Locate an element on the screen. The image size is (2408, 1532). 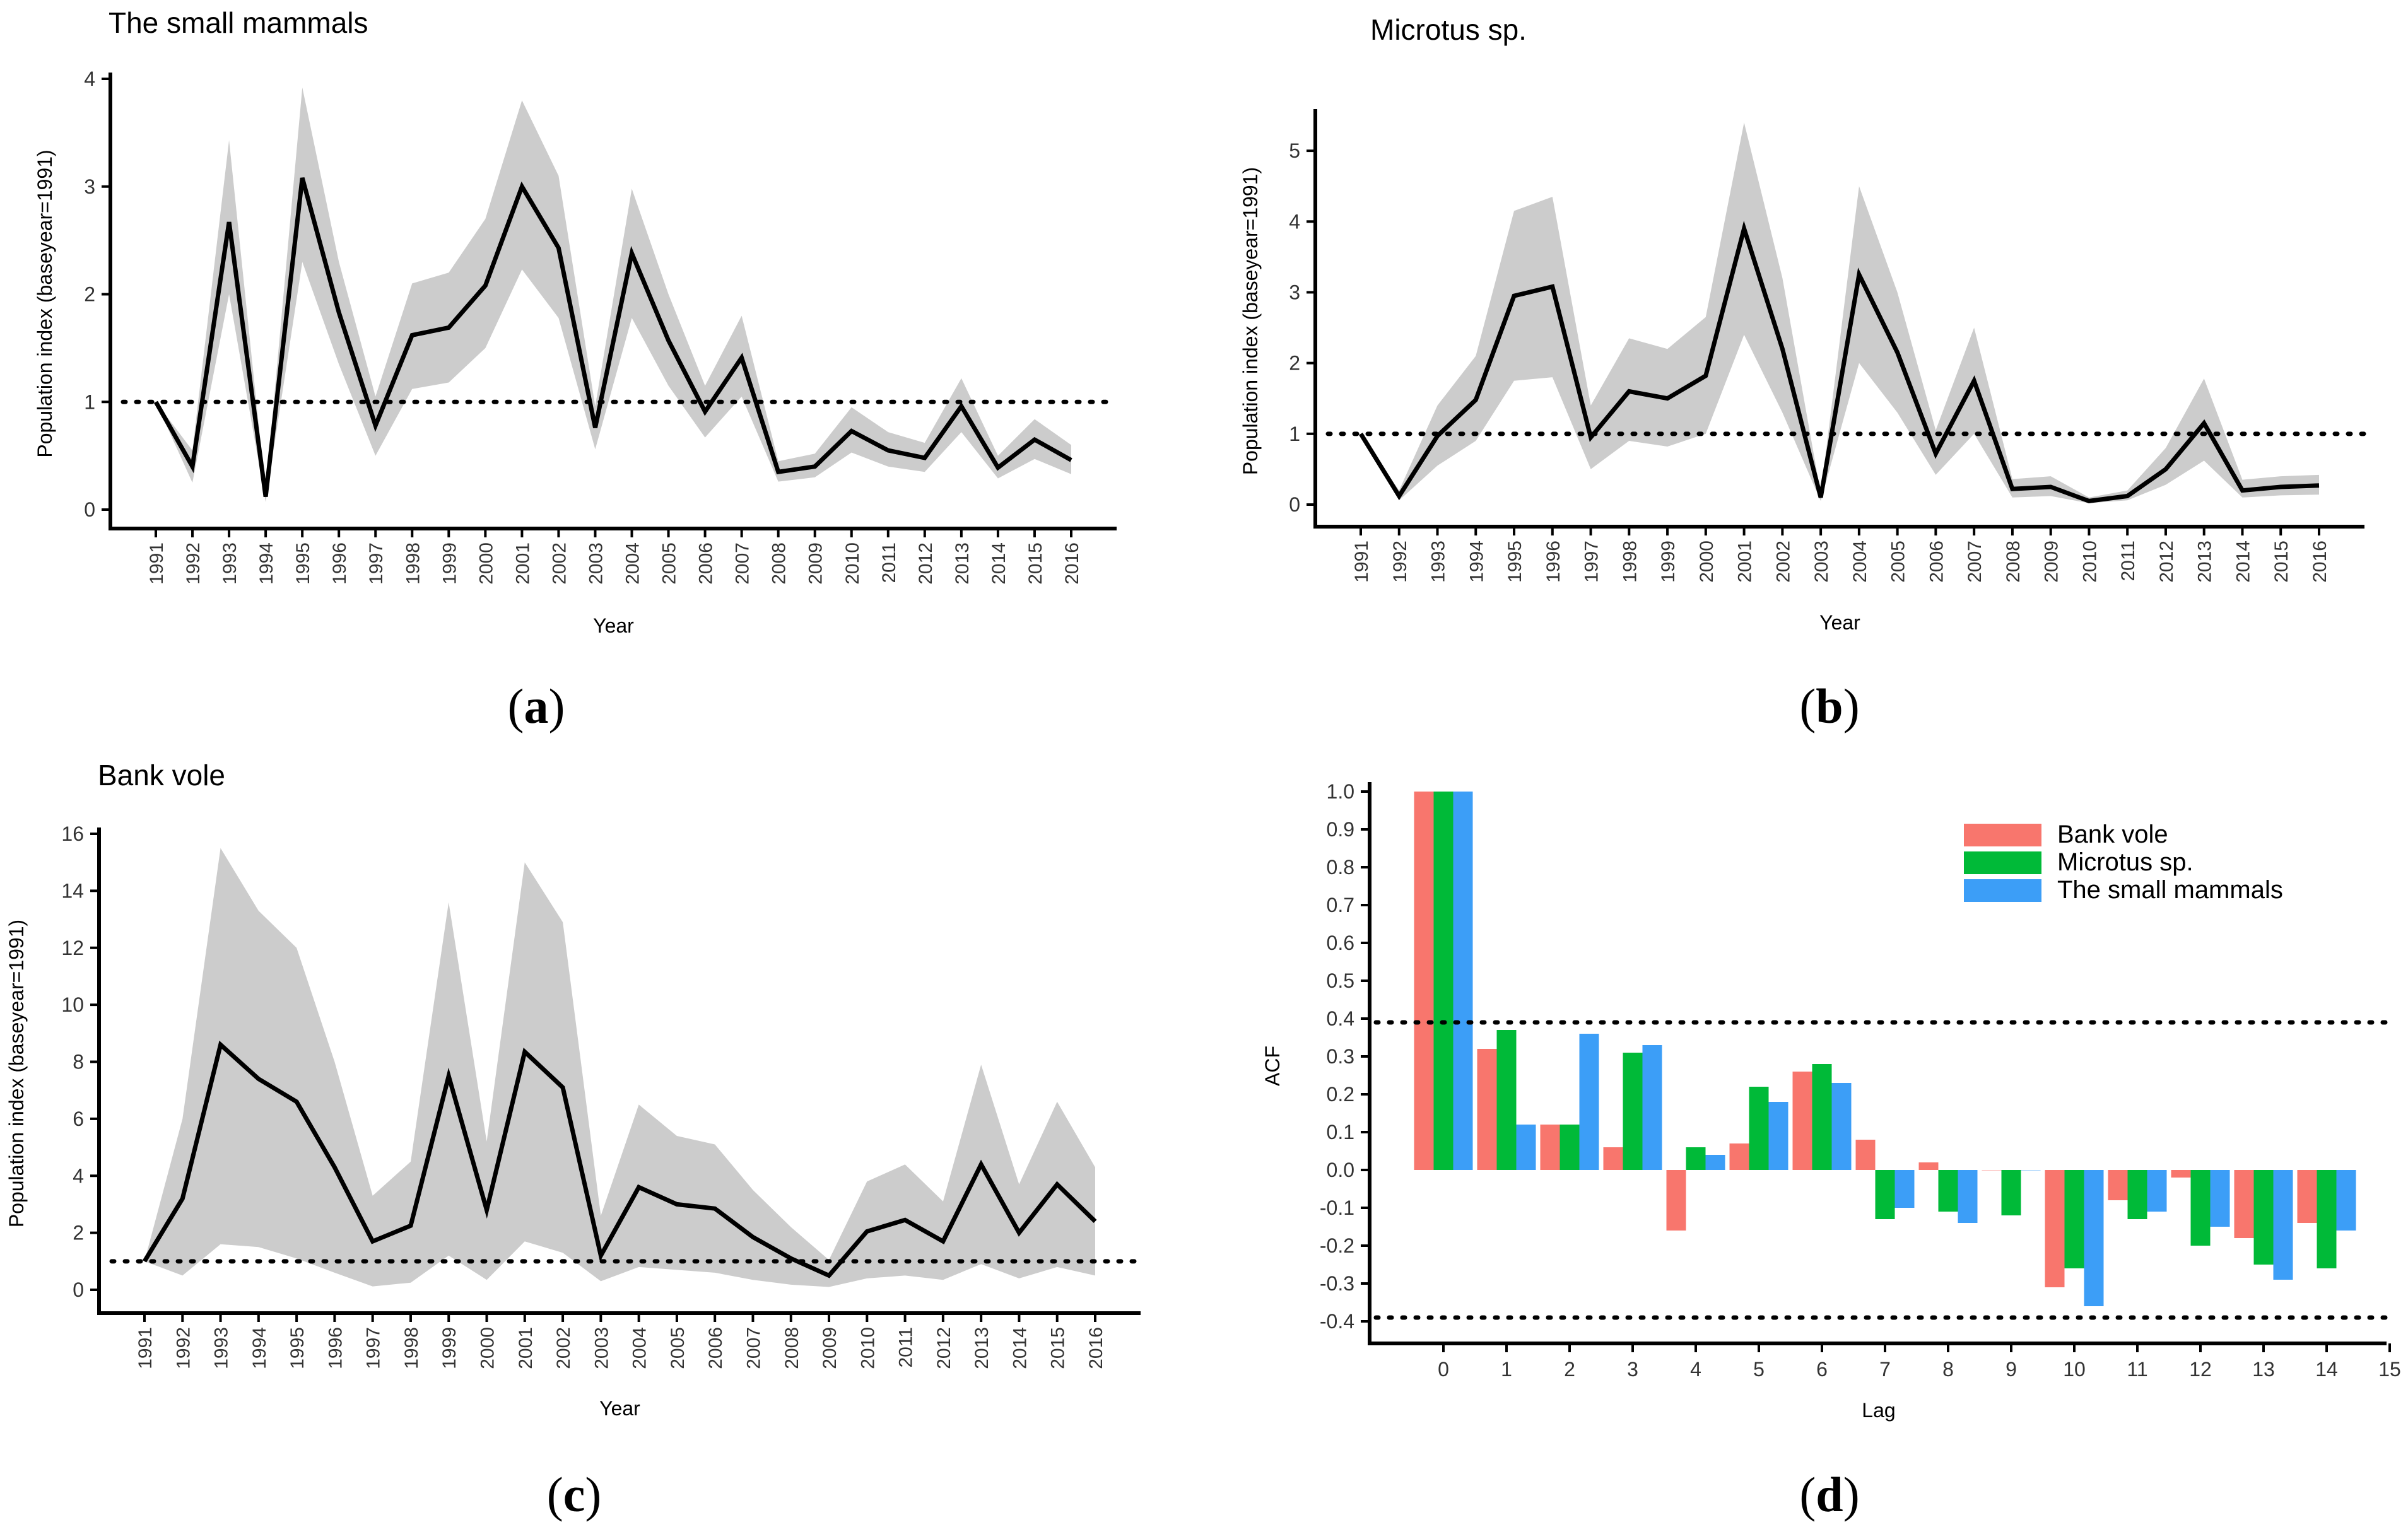
y-tick-label--0.1: -0.1 is located at coordinates (1337, 1207).